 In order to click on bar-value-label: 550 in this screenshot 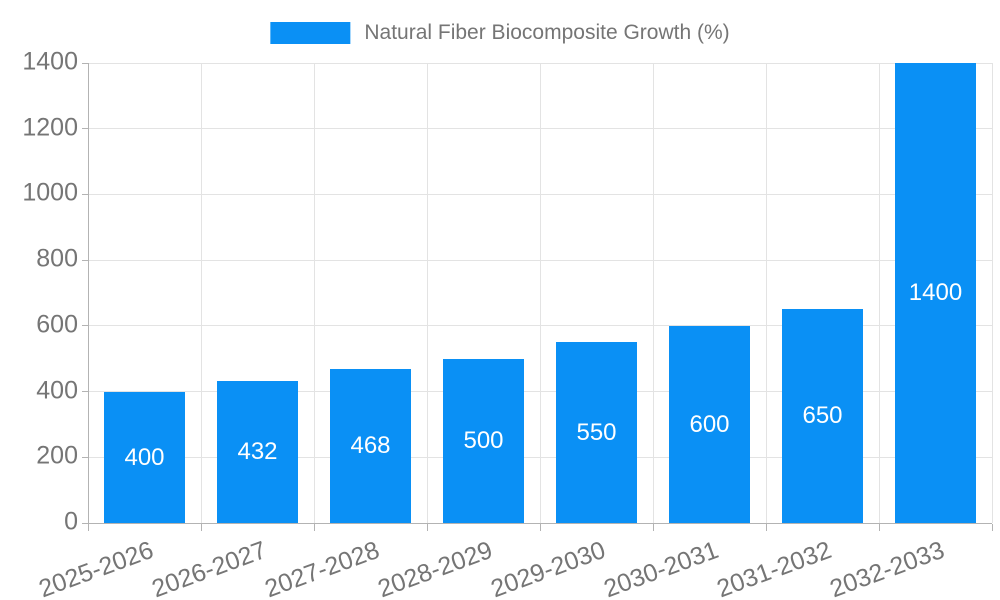, I will do `click(596, 432)`.